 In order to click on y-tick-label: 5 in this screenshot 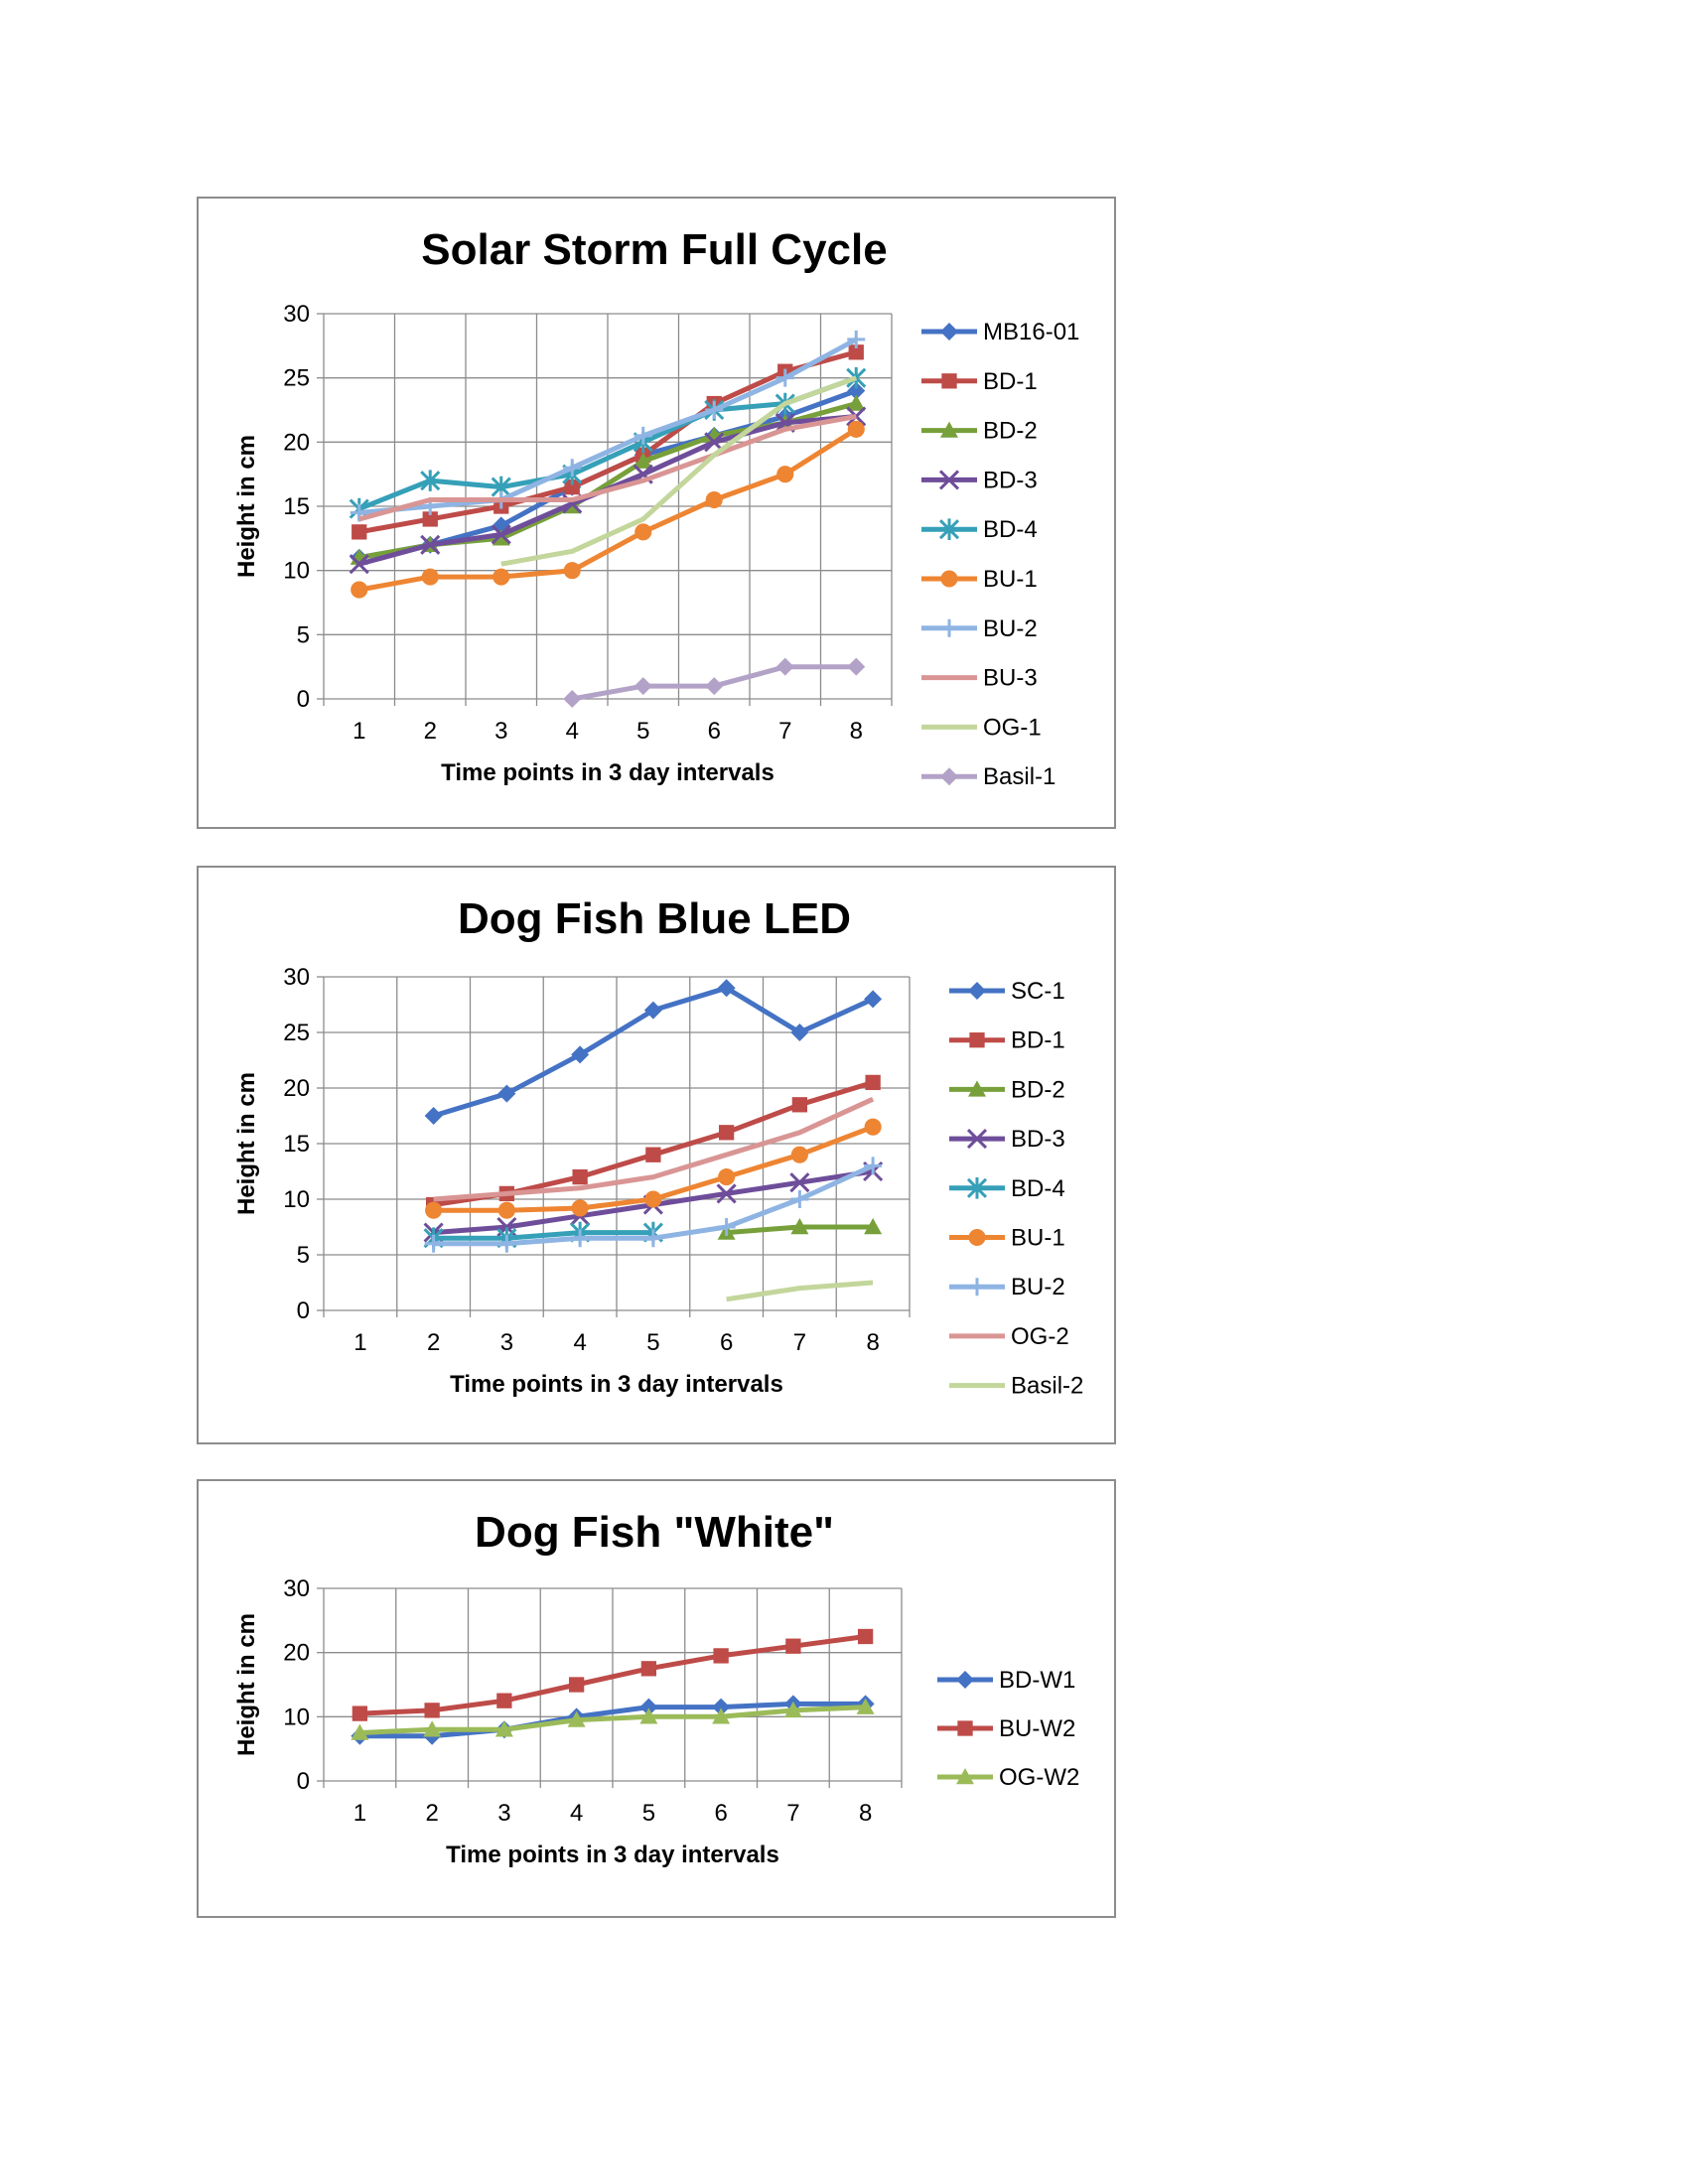, I will do `click(303, 634)`.